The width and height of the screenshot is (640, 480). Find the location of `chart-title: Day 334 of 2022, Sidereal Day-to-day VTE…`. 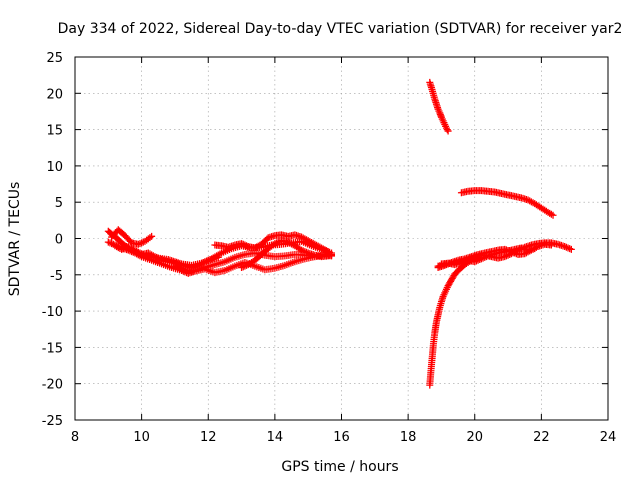

chart-title: Day 334 of 2022, Sidereal Day-to-day VTE… is located at coordinates (340, 29).